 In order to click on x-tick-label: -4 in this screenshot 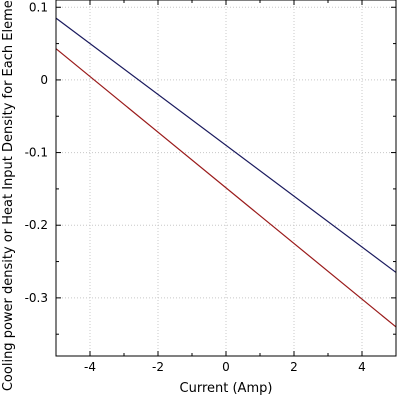, I will do `click(90, 367)`.